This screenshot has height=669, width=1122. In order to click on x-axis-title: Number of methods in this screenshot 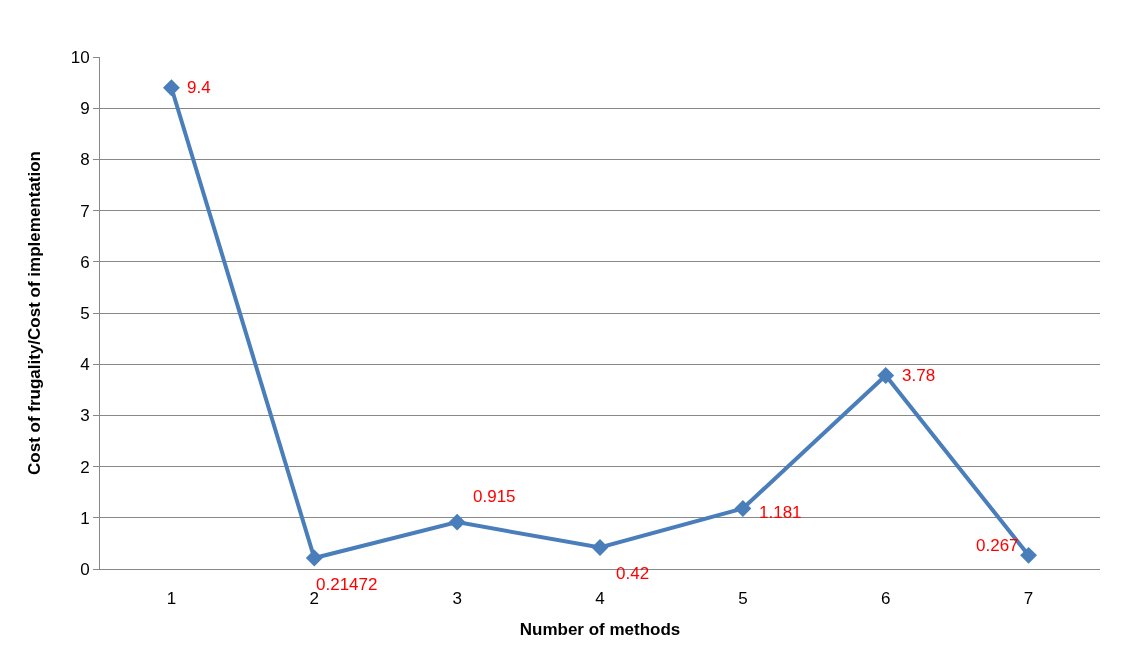, I will do `click(600, 629)`.